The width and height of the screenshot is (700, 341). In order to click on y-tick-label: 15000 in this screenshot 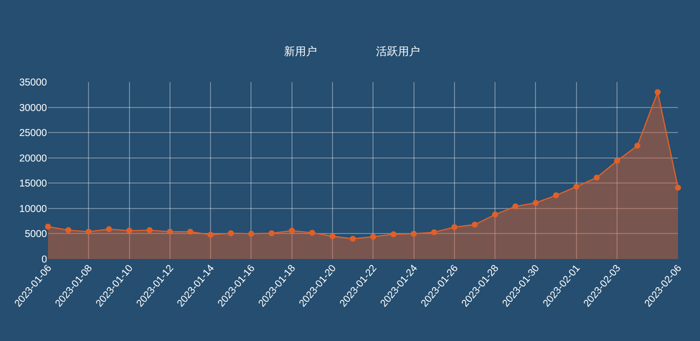, I will do `click(33, 184)`.